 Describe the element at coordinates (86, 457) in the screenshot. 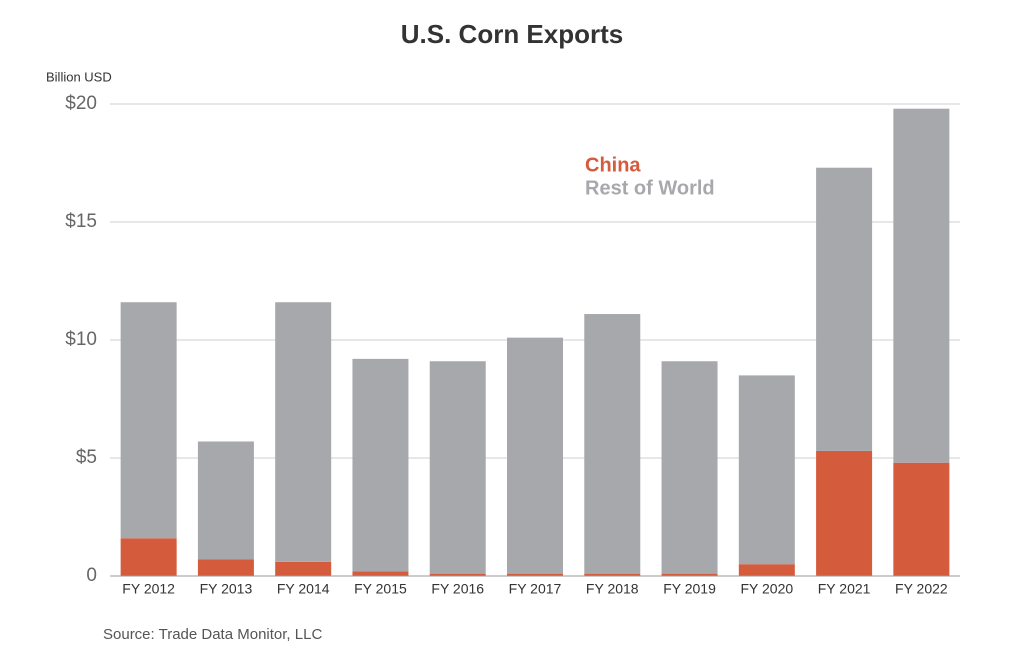

I see `y-tick-label: $5` at that location.